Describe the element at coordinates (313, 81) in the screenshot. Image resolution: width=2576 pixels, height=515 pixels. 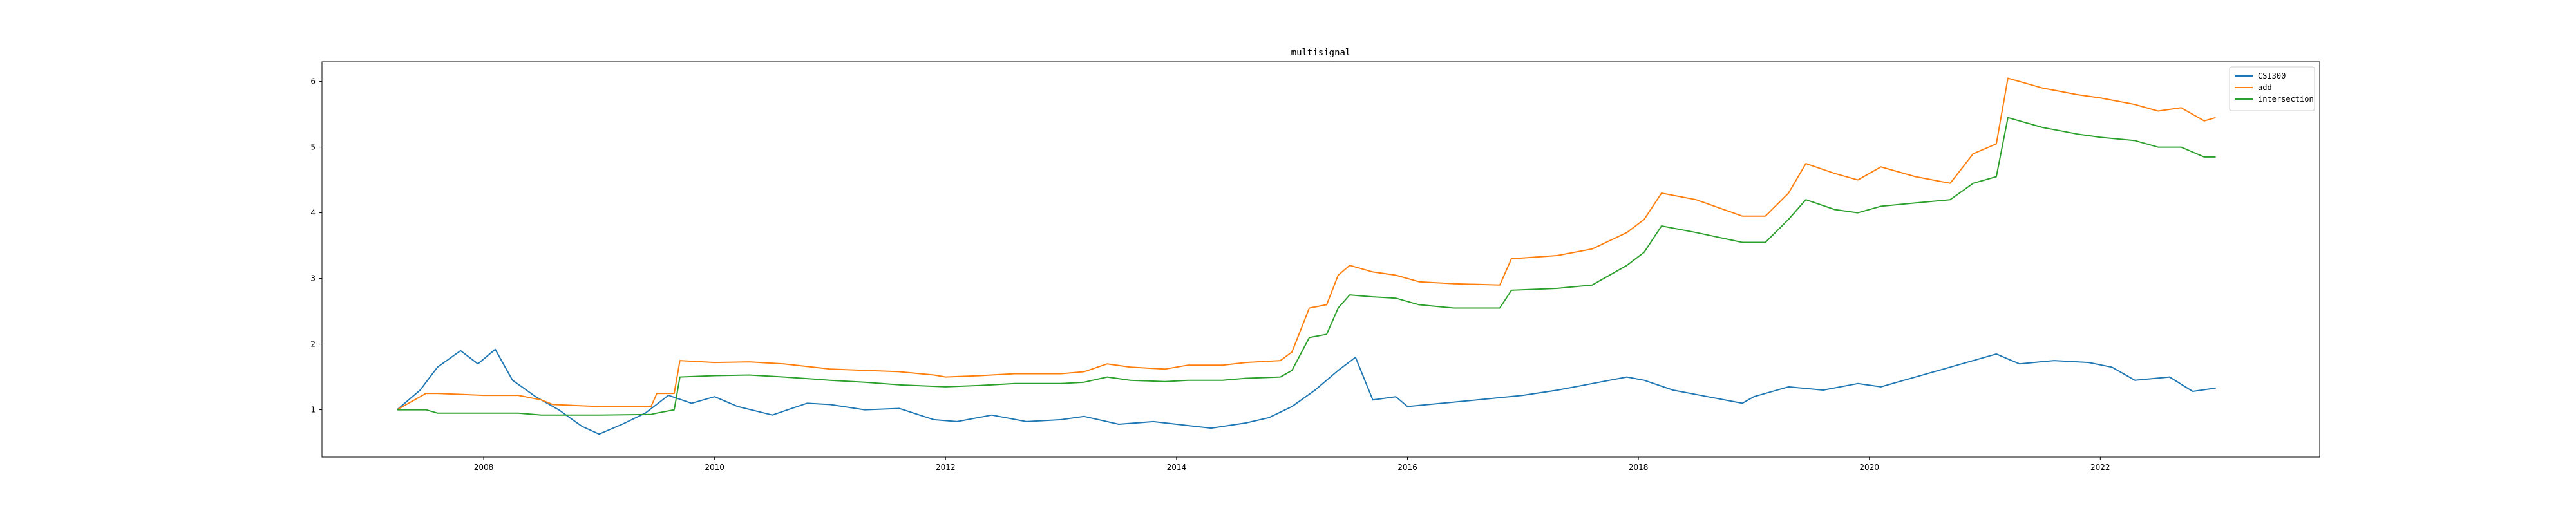
I see `y-tick-label: 6` at that location.